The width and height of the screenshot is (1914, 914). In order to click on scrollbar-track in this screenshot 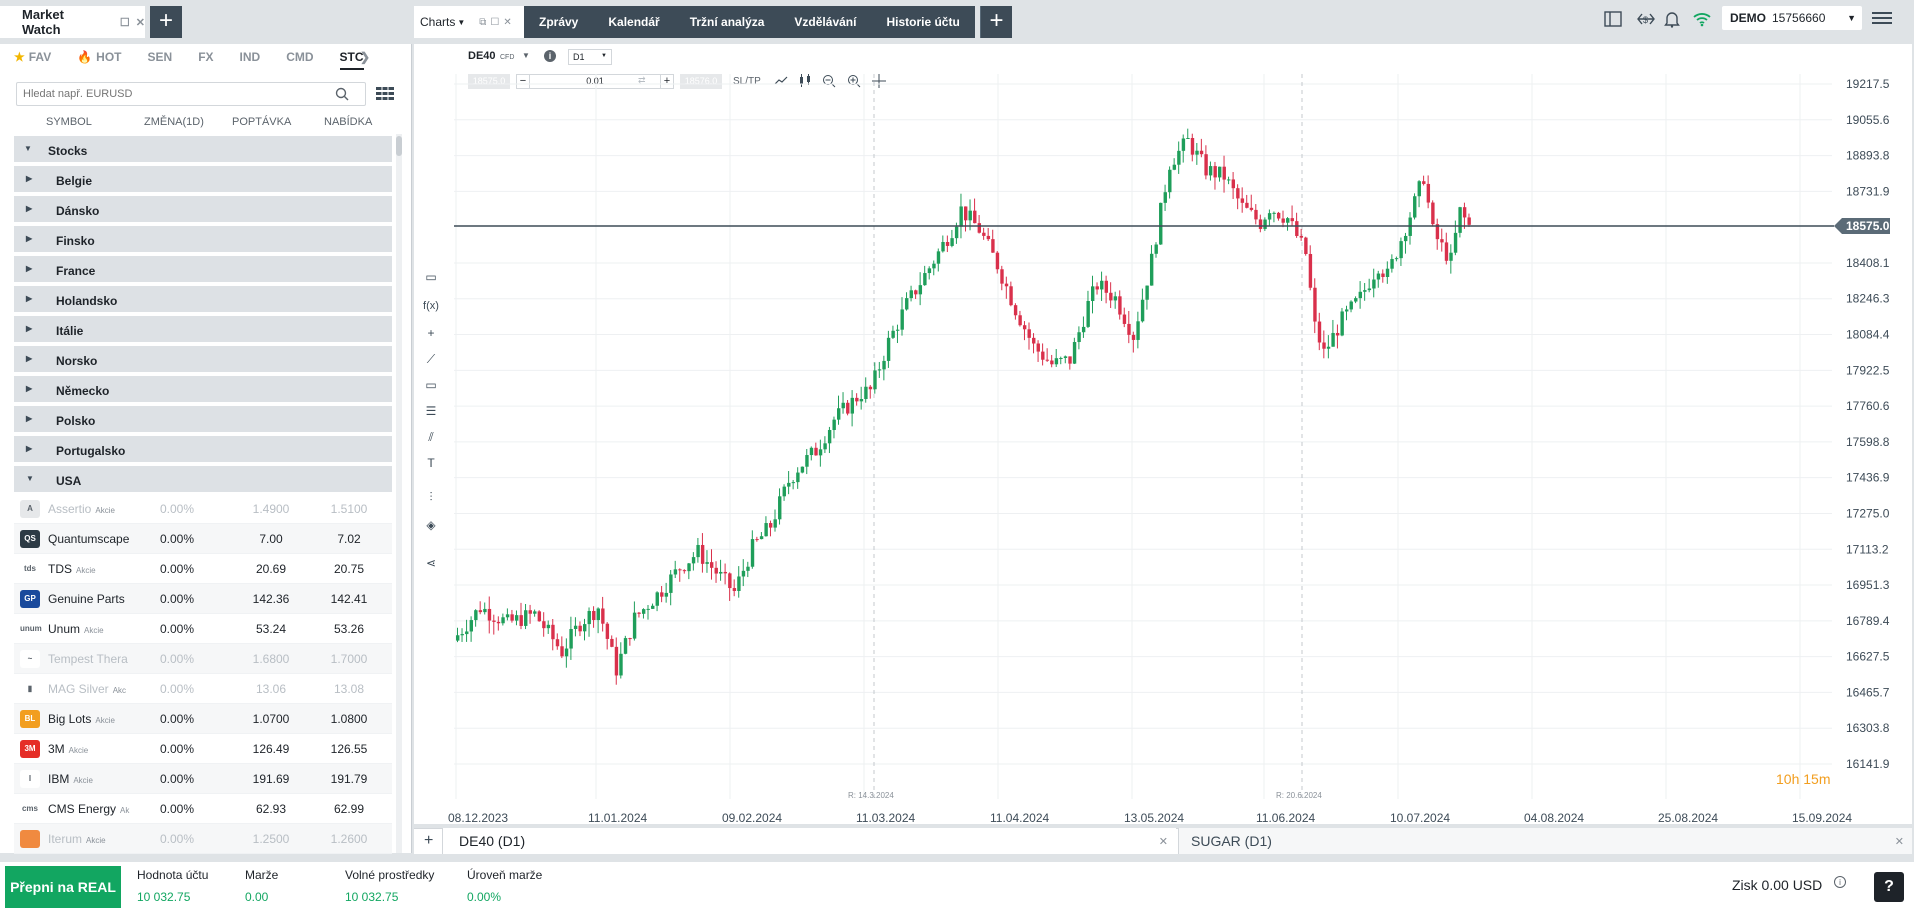, I will do `click(399, 493)`.